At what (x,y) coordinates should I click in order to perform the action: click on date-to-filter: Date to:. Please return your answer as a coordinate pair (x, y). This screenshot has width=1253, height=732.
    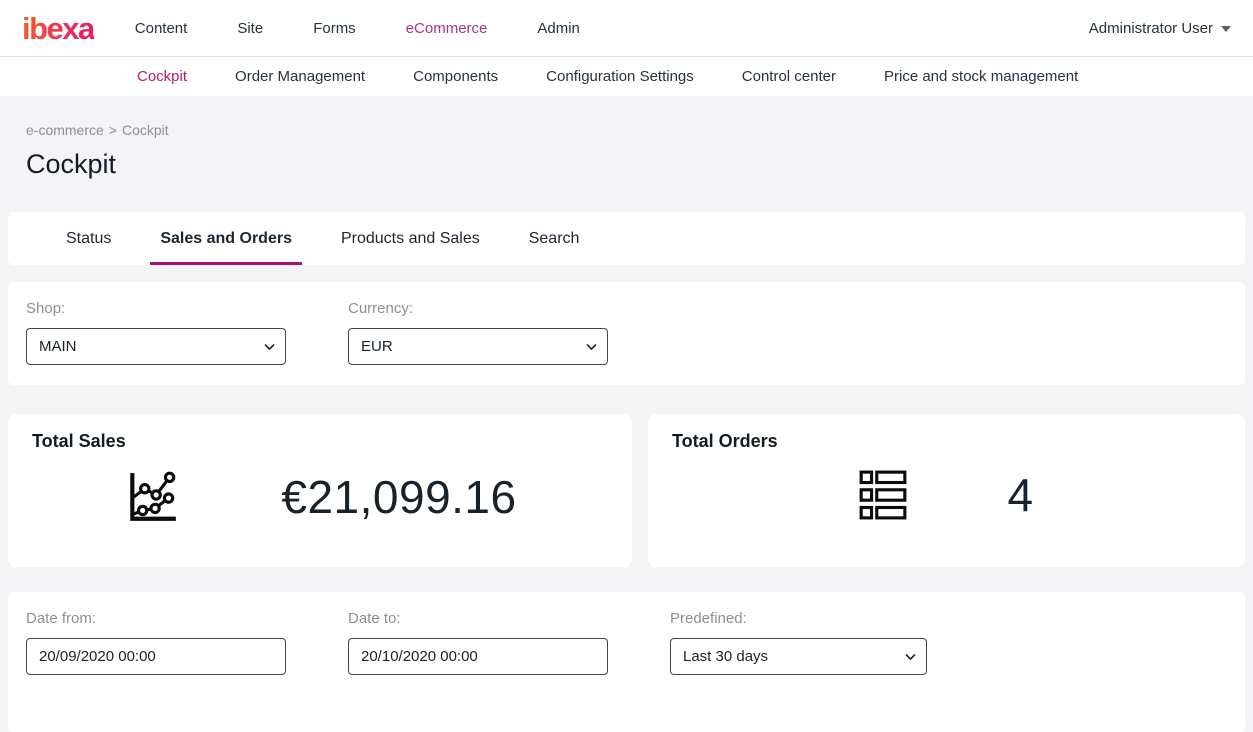
    Looking at the image, I should click on (478, 661).